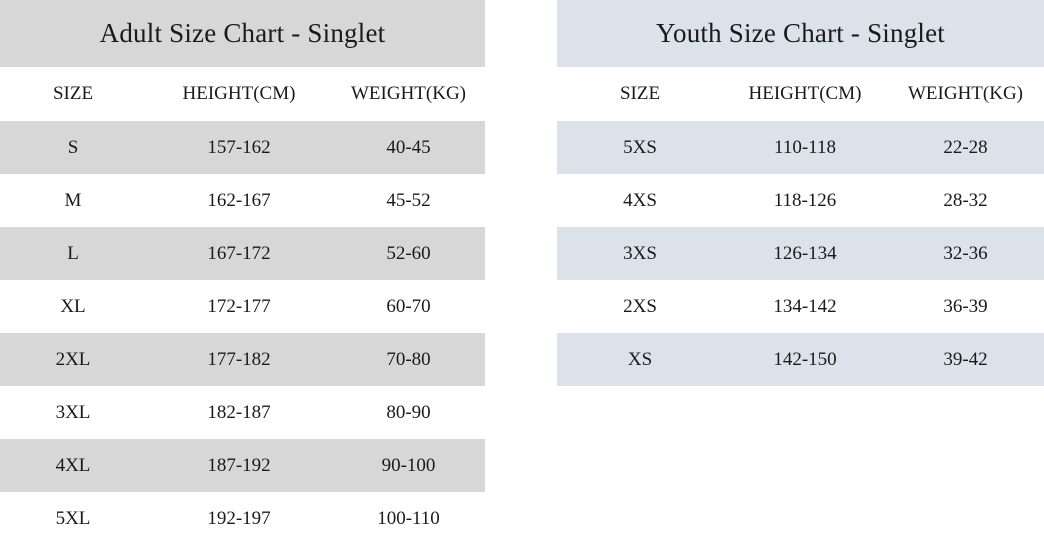  What do you see at coordinates (239, 200) in the screenshot?
I see `height-cell: 162-167` at bounding box center [239, 200].